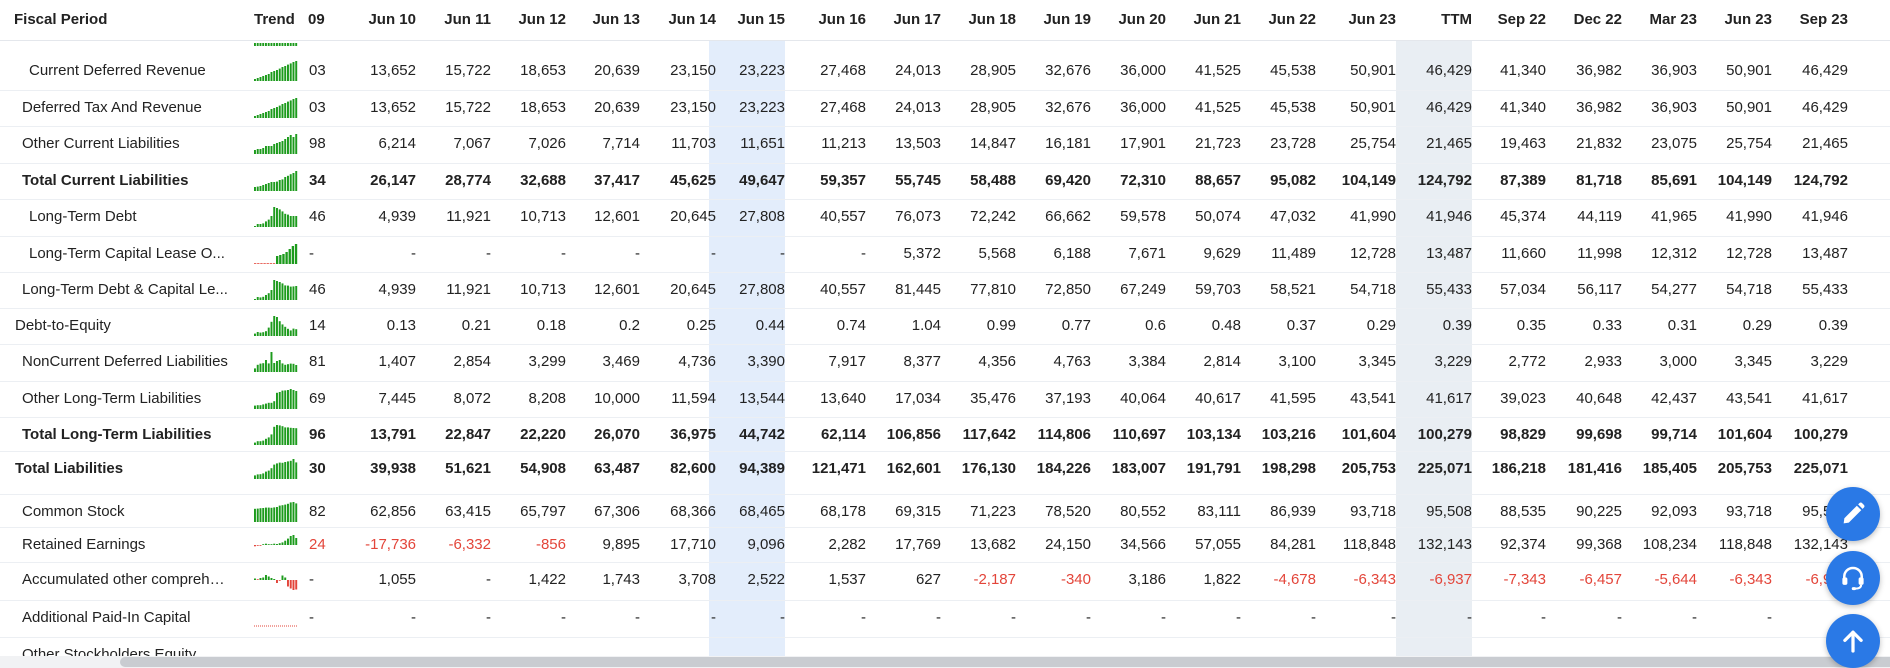 This screenshot has width=1890, height=668. I want to click on row-label: Total Current Liabilities, so click(105, 180).